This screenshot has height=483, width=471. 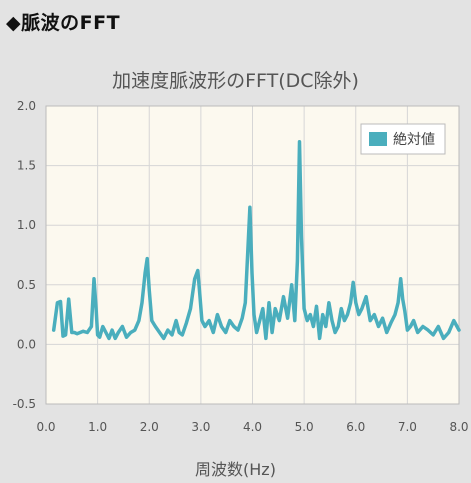 I want to click on y-tick-label: 1.5, so click(x=26, y=166).